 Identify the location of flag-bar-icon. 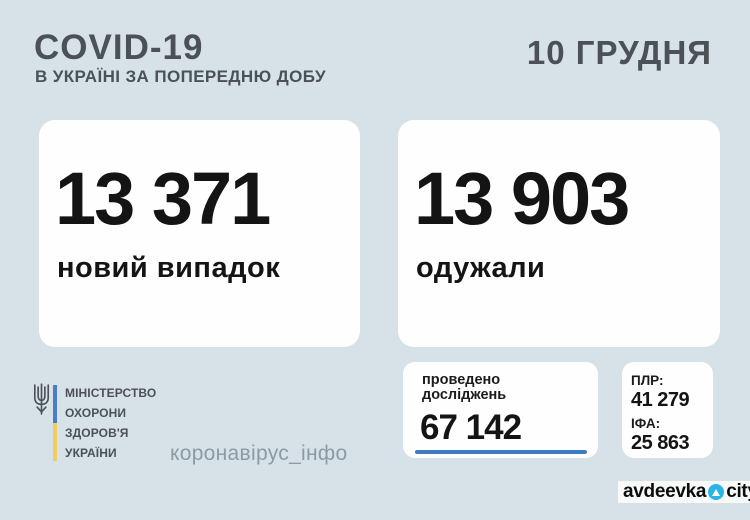
(55, 423).